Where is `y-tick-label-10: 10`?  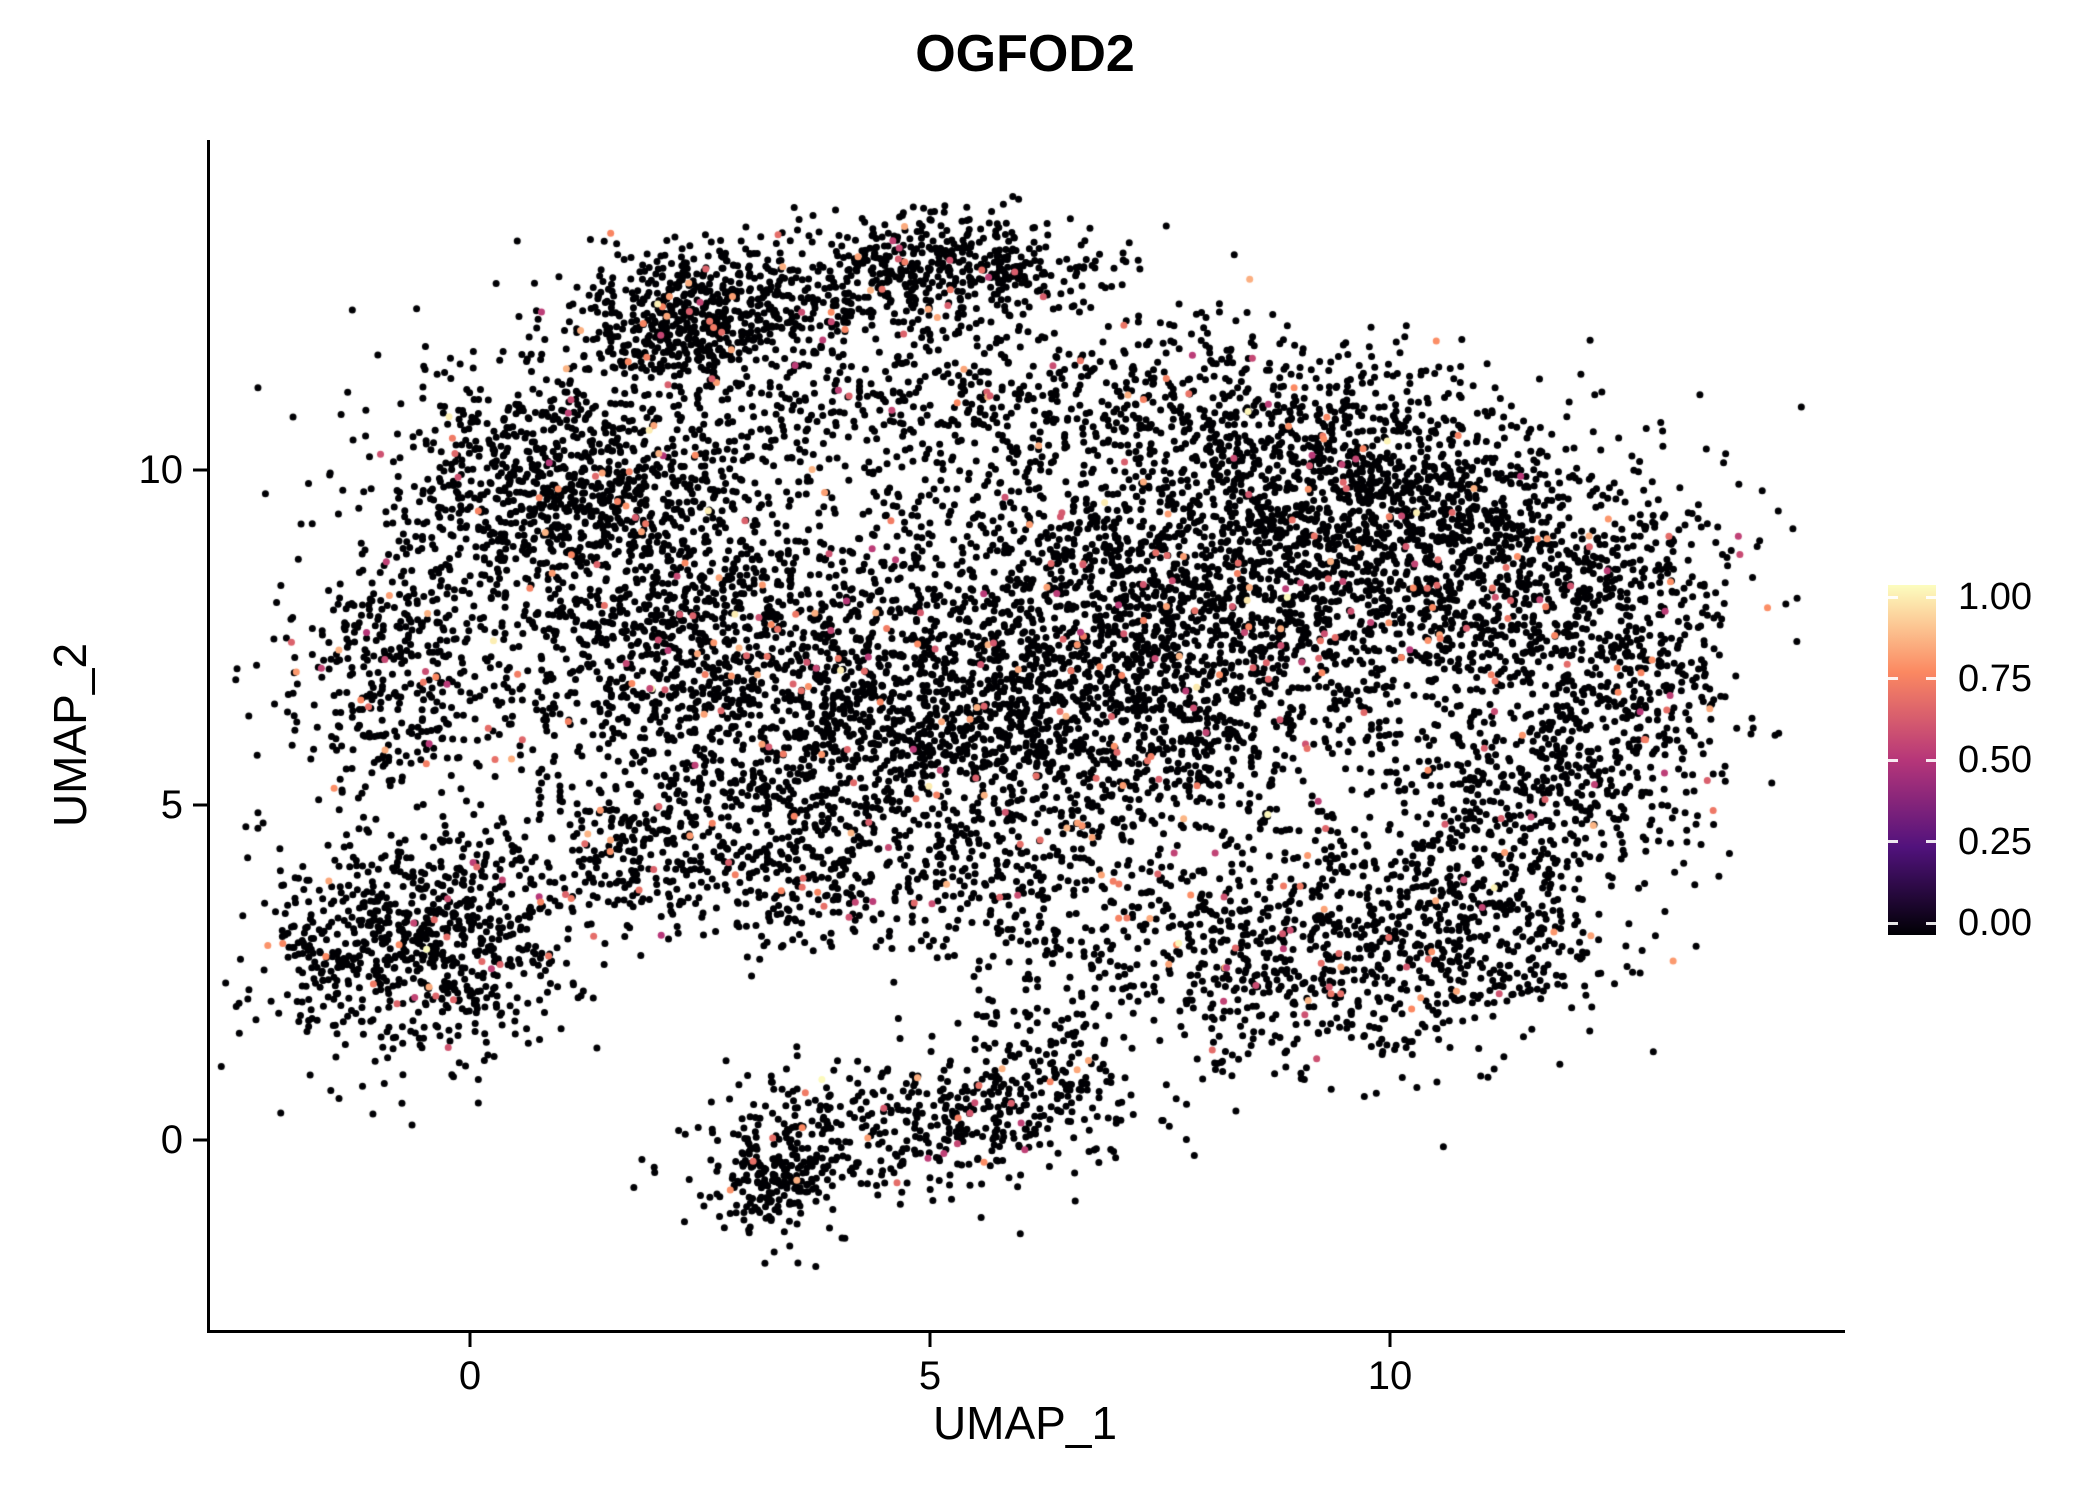 y-tick-label-10: 10 is located at coordinates (161, 470).